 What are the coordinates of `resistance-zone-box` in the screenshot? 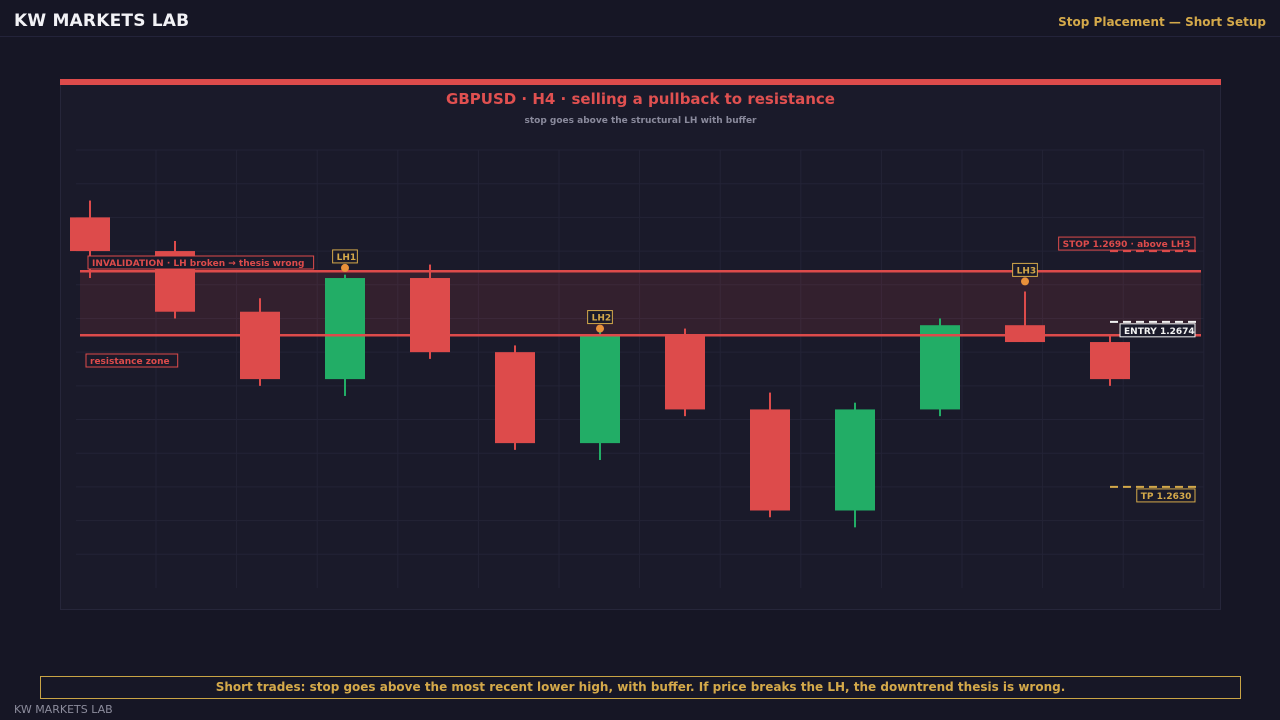 It's located at (132, 360).